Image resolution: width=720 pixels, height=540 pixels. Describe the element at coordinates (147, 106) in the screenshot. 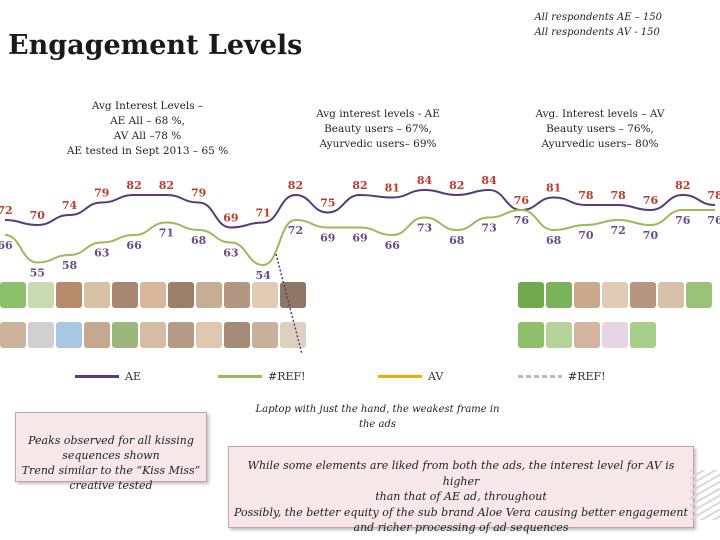

I see `stat-line: Avg Interest Levels –` at that location.